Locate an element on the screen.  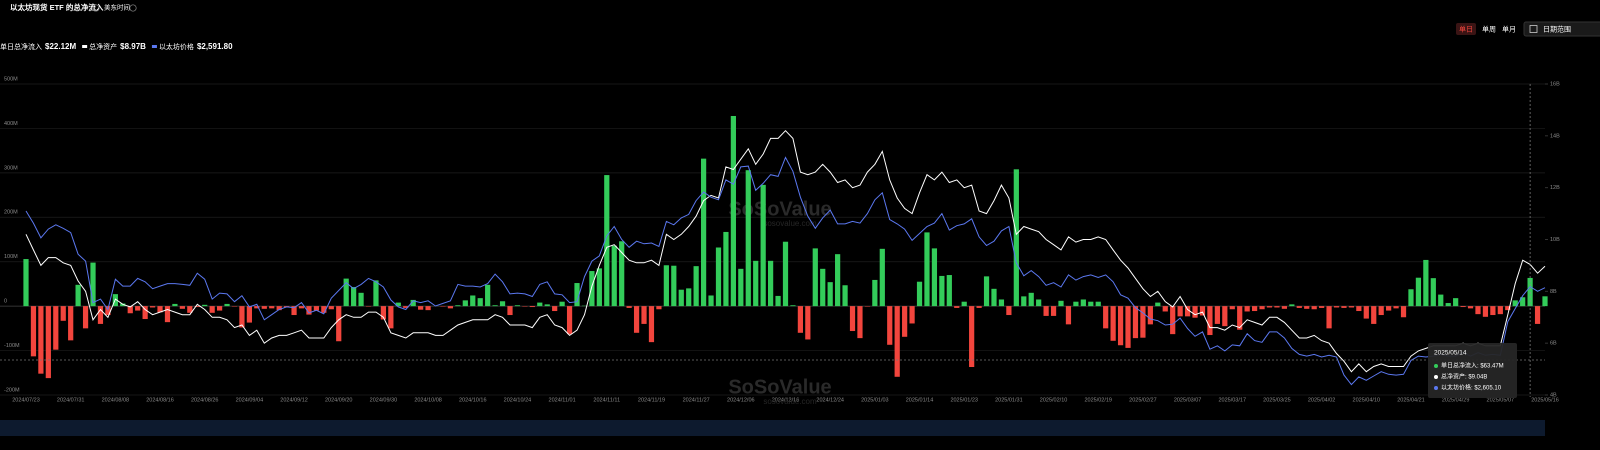
watermark: SoSoValue is located at coordinates (779, 209).